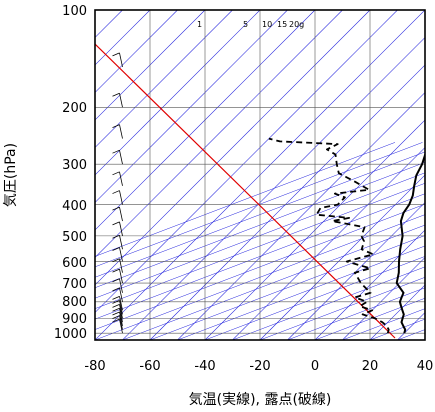 This screenshot has height=412, width=435. I want to click on y-axis: 100 200 300 400 500 600 700 800 900 1000, so click(70, 173).